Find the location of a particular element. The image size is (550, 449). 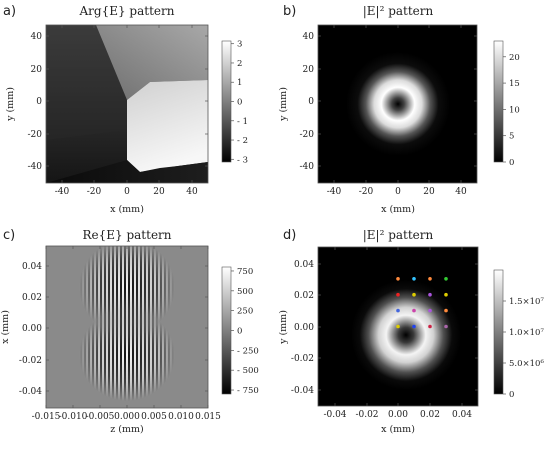

heatmap-c is located at coordinates (127, 327).